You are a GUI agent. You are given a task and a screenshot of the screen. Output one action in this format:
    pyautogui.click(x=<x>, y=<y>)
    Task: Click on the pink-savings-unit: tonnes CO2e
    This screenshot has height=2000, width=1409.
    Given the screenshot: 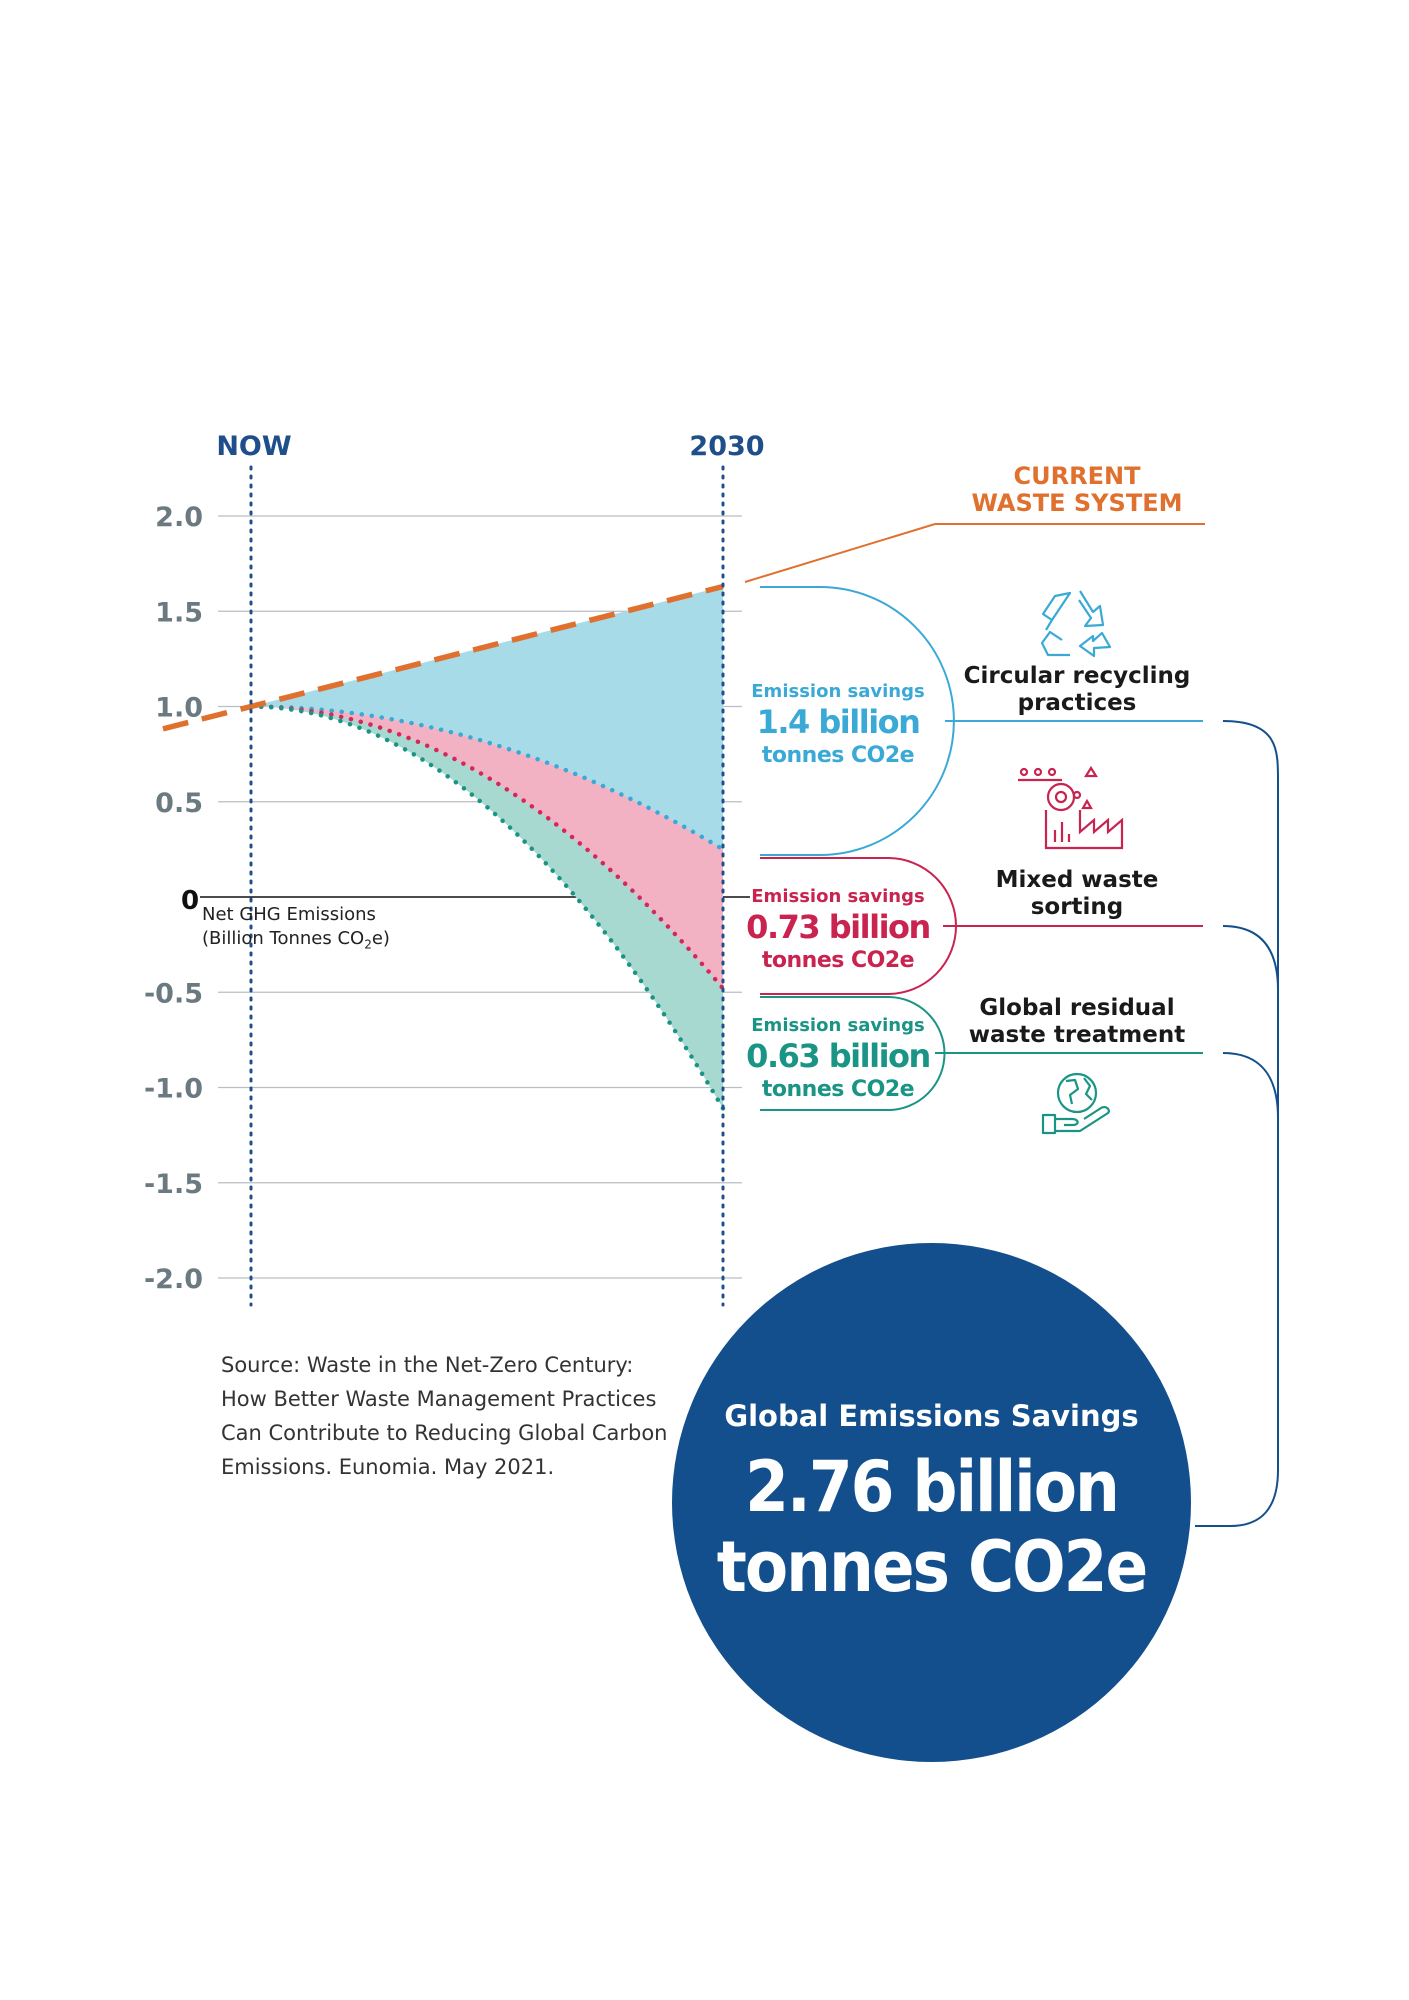 What is the action you would take?
    pyautogui.click(x=838, y=960)
    